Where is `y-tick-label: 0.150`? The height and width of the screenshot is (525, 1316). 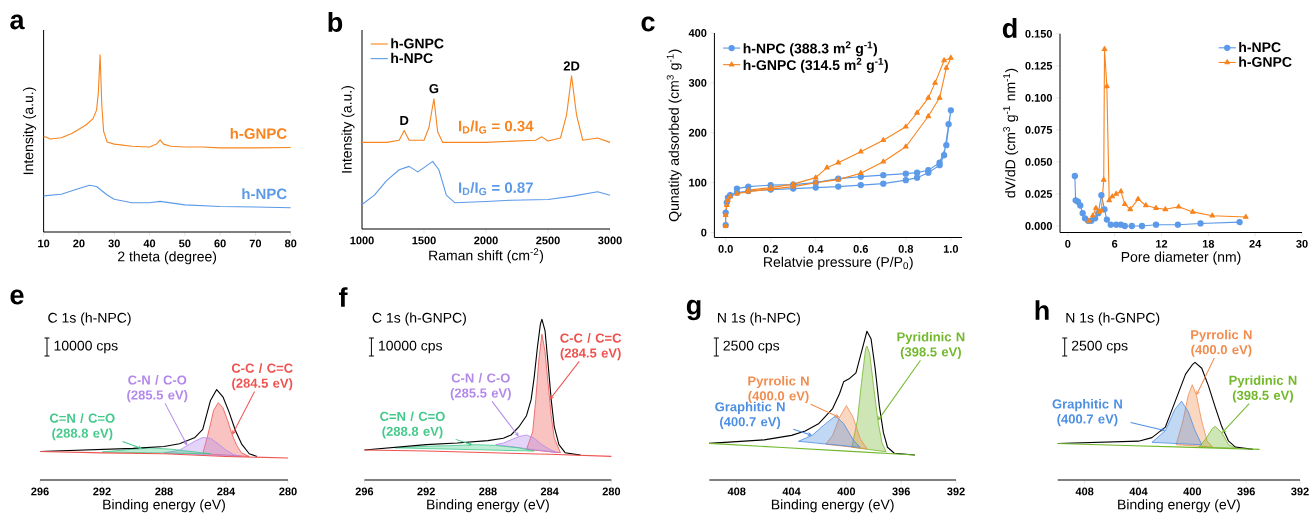
y-tick-label: 0.150 is located at coordinates (1039, 33).